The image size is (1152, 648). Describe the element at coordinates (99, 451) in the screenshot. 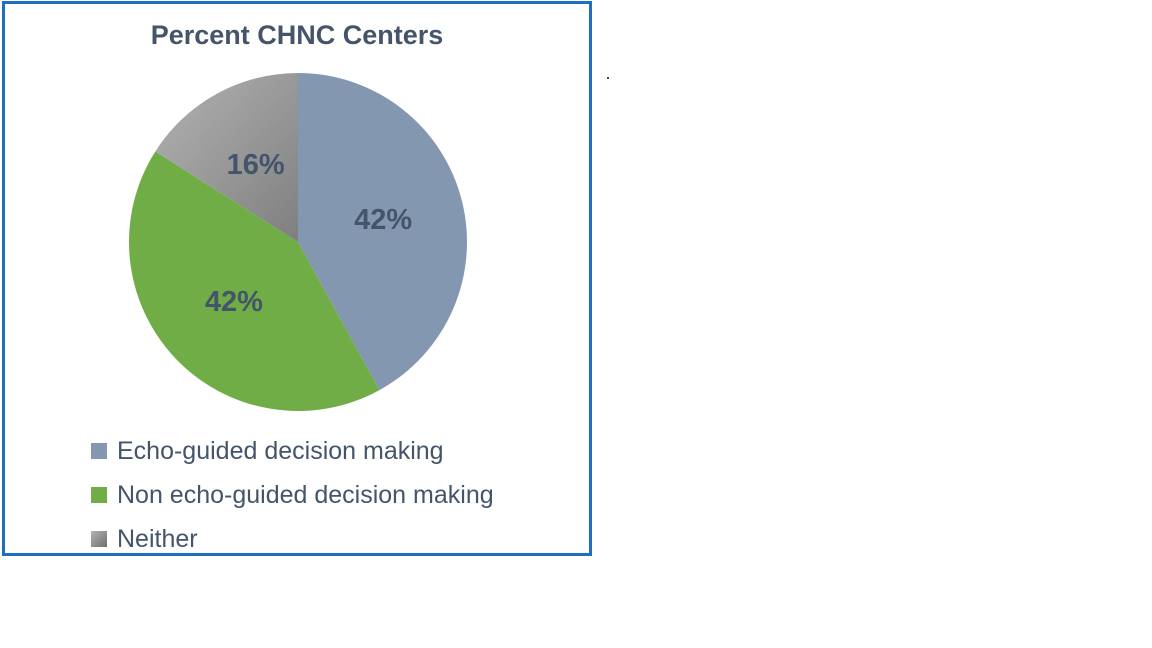

I see `legend-swatch-echo-guided` at that location.